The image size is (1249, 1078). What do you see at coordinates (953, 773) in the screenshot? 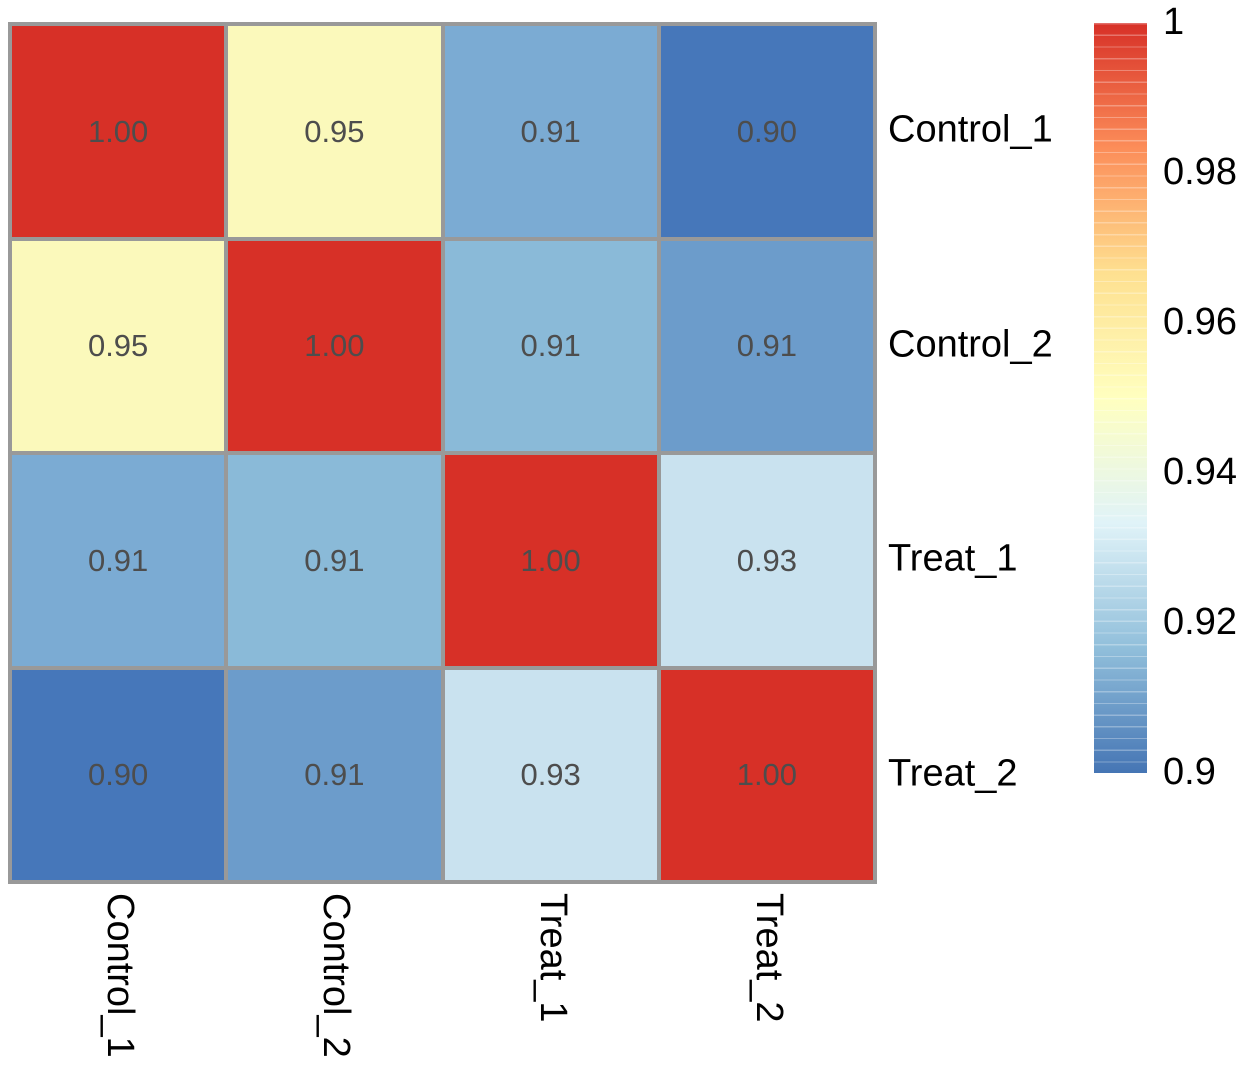
I see `row-label-Treat_2: Treat_2` at bounding box center [953, 773].